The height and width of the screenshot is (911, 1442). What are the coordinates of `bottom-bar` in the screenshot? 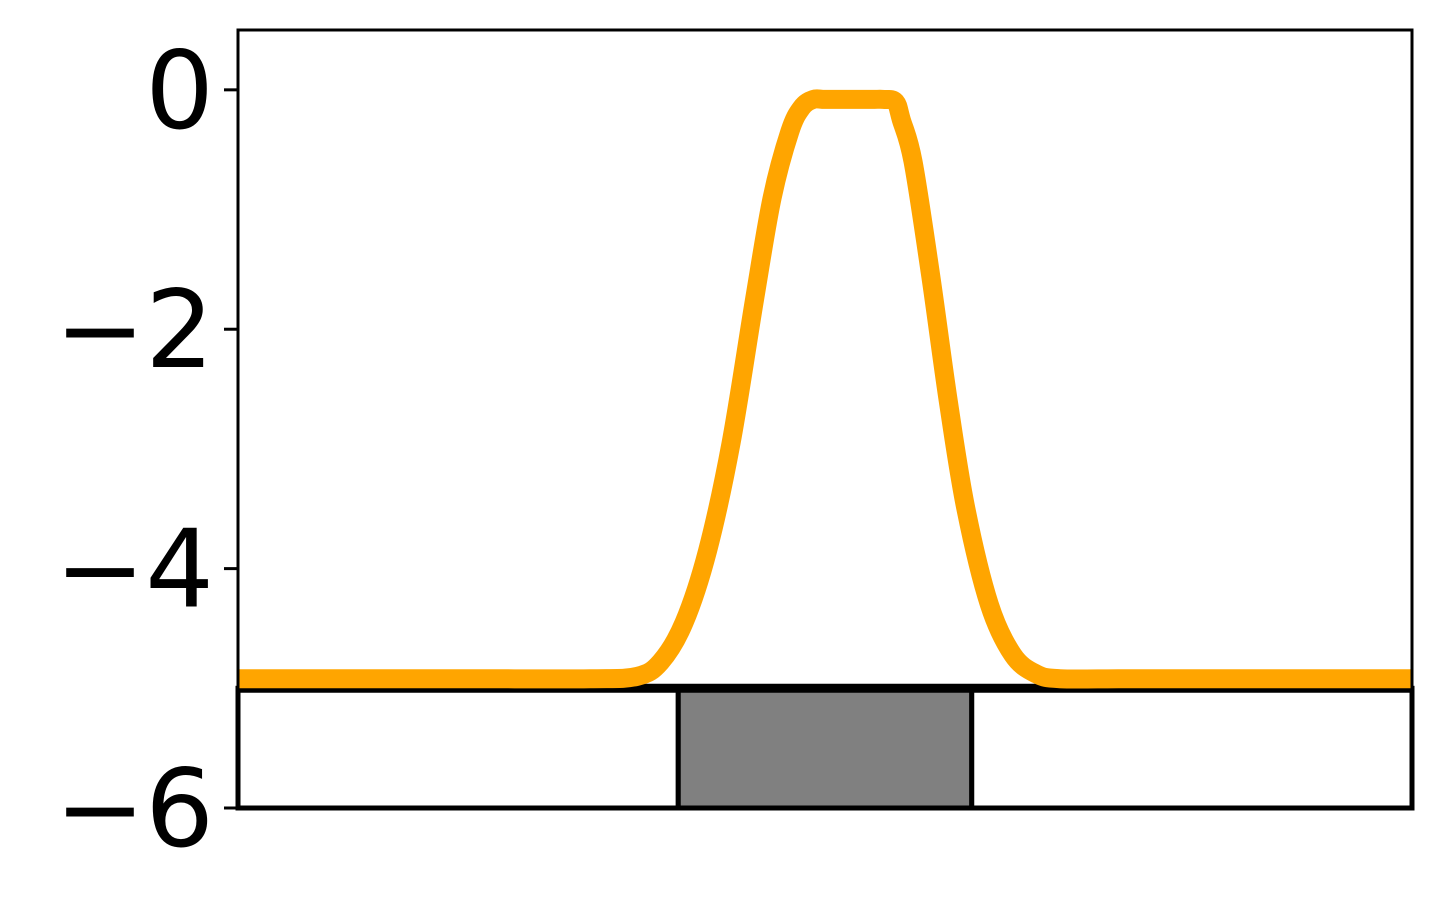 It's located at (825, 747).